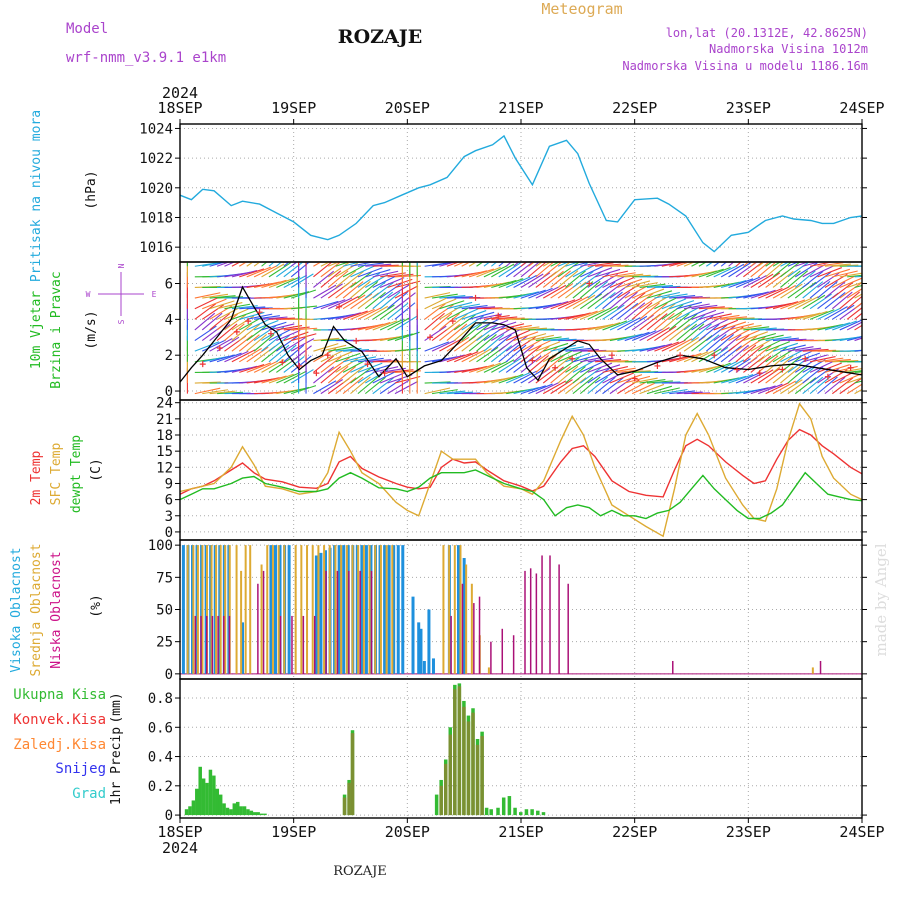 Image resolution: width=900 pixels, height=900 pixels. Describe the element at coordinates (160, 699) in the screenshot. I see `y-tick-label: 0.8` at that location.